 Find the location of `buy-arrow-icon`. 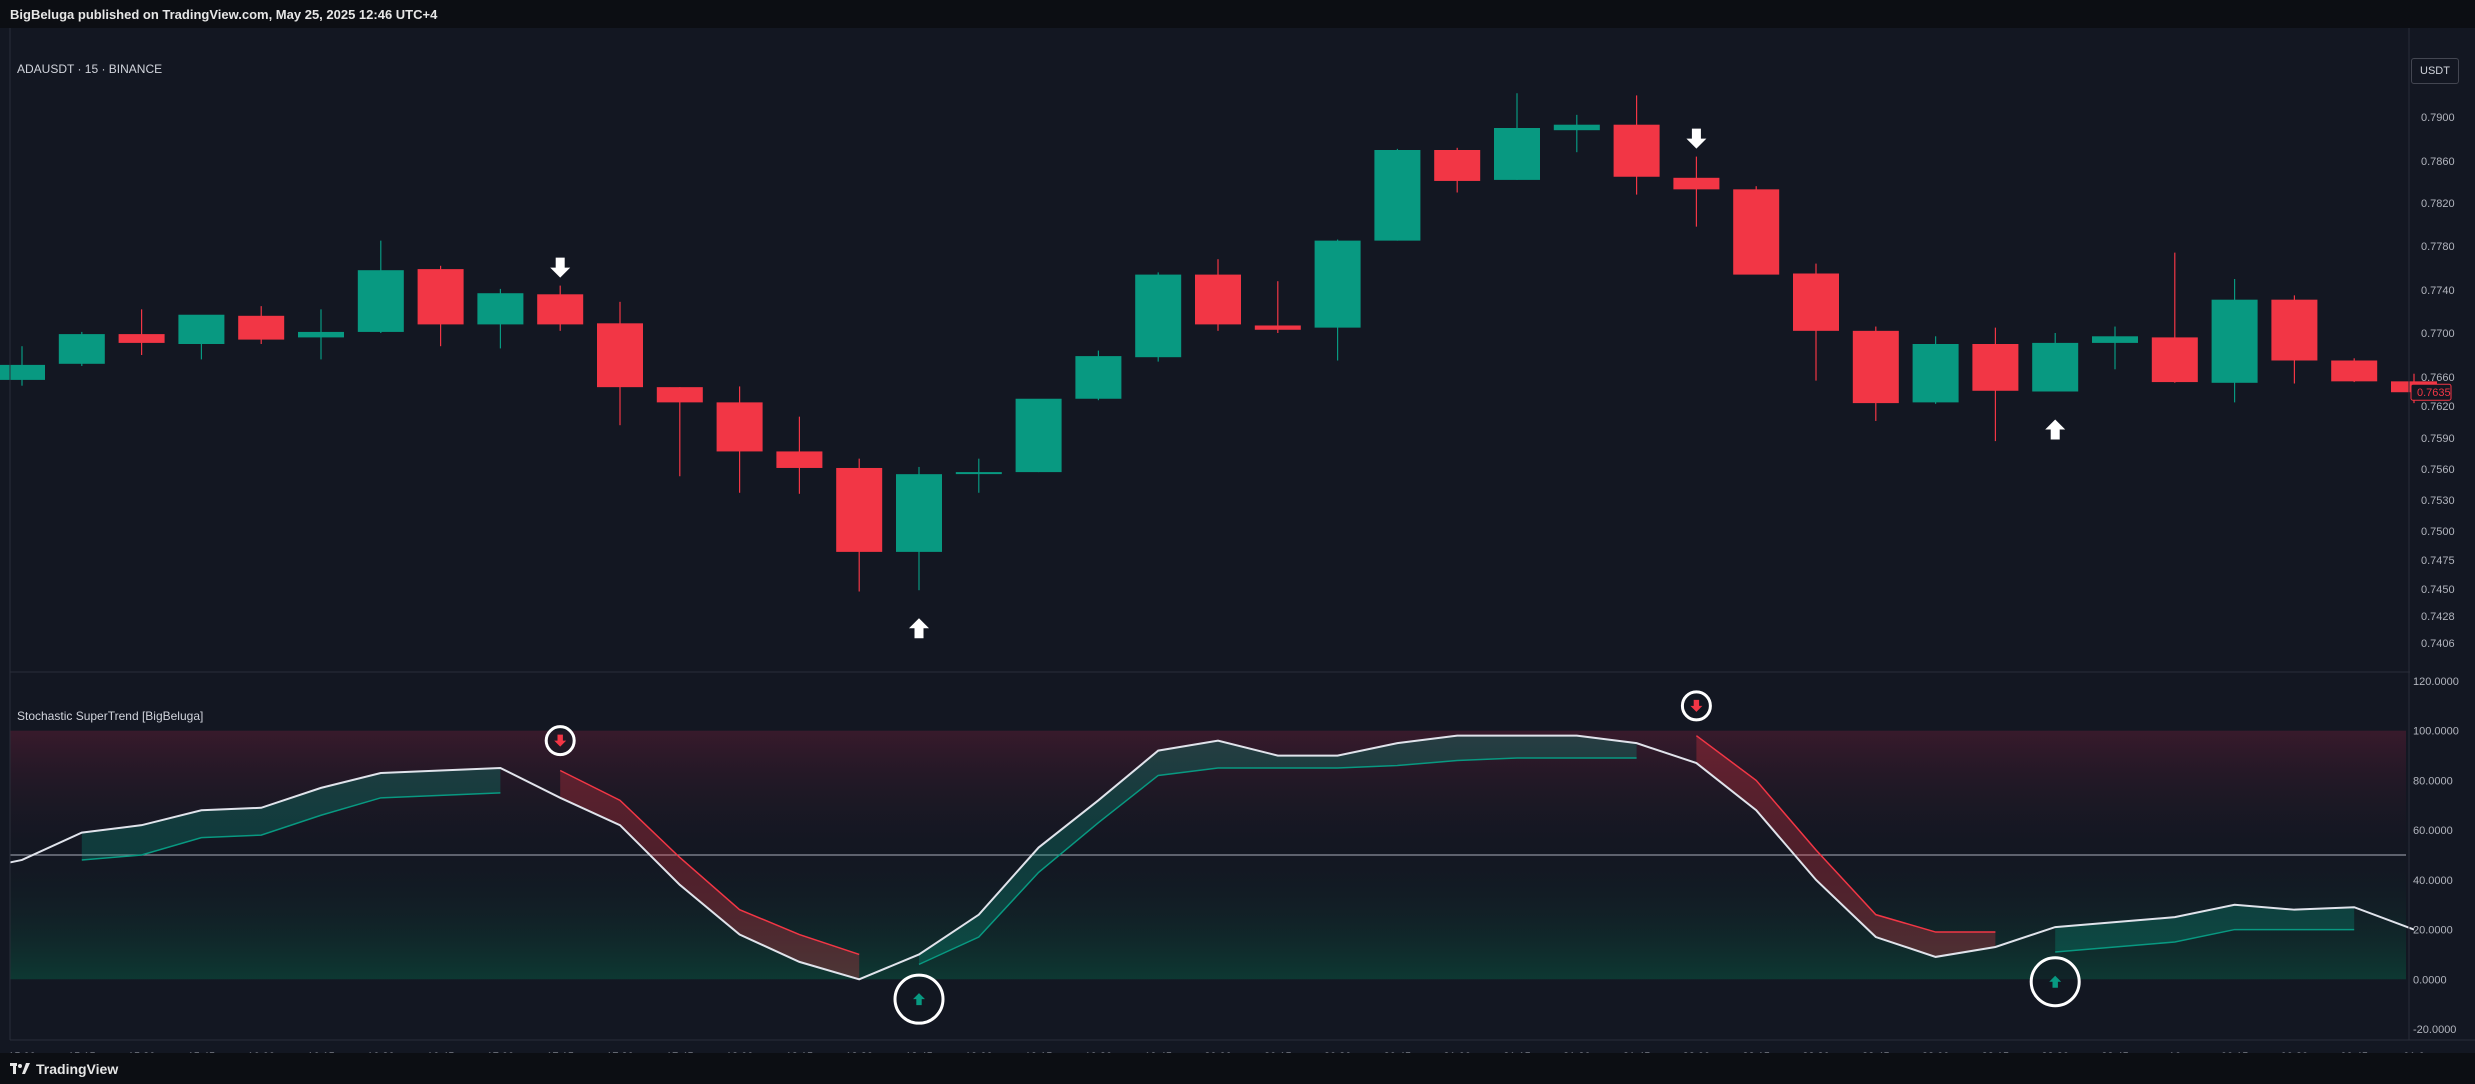

buy-arrow-icon is located at coordinates (919, 628).